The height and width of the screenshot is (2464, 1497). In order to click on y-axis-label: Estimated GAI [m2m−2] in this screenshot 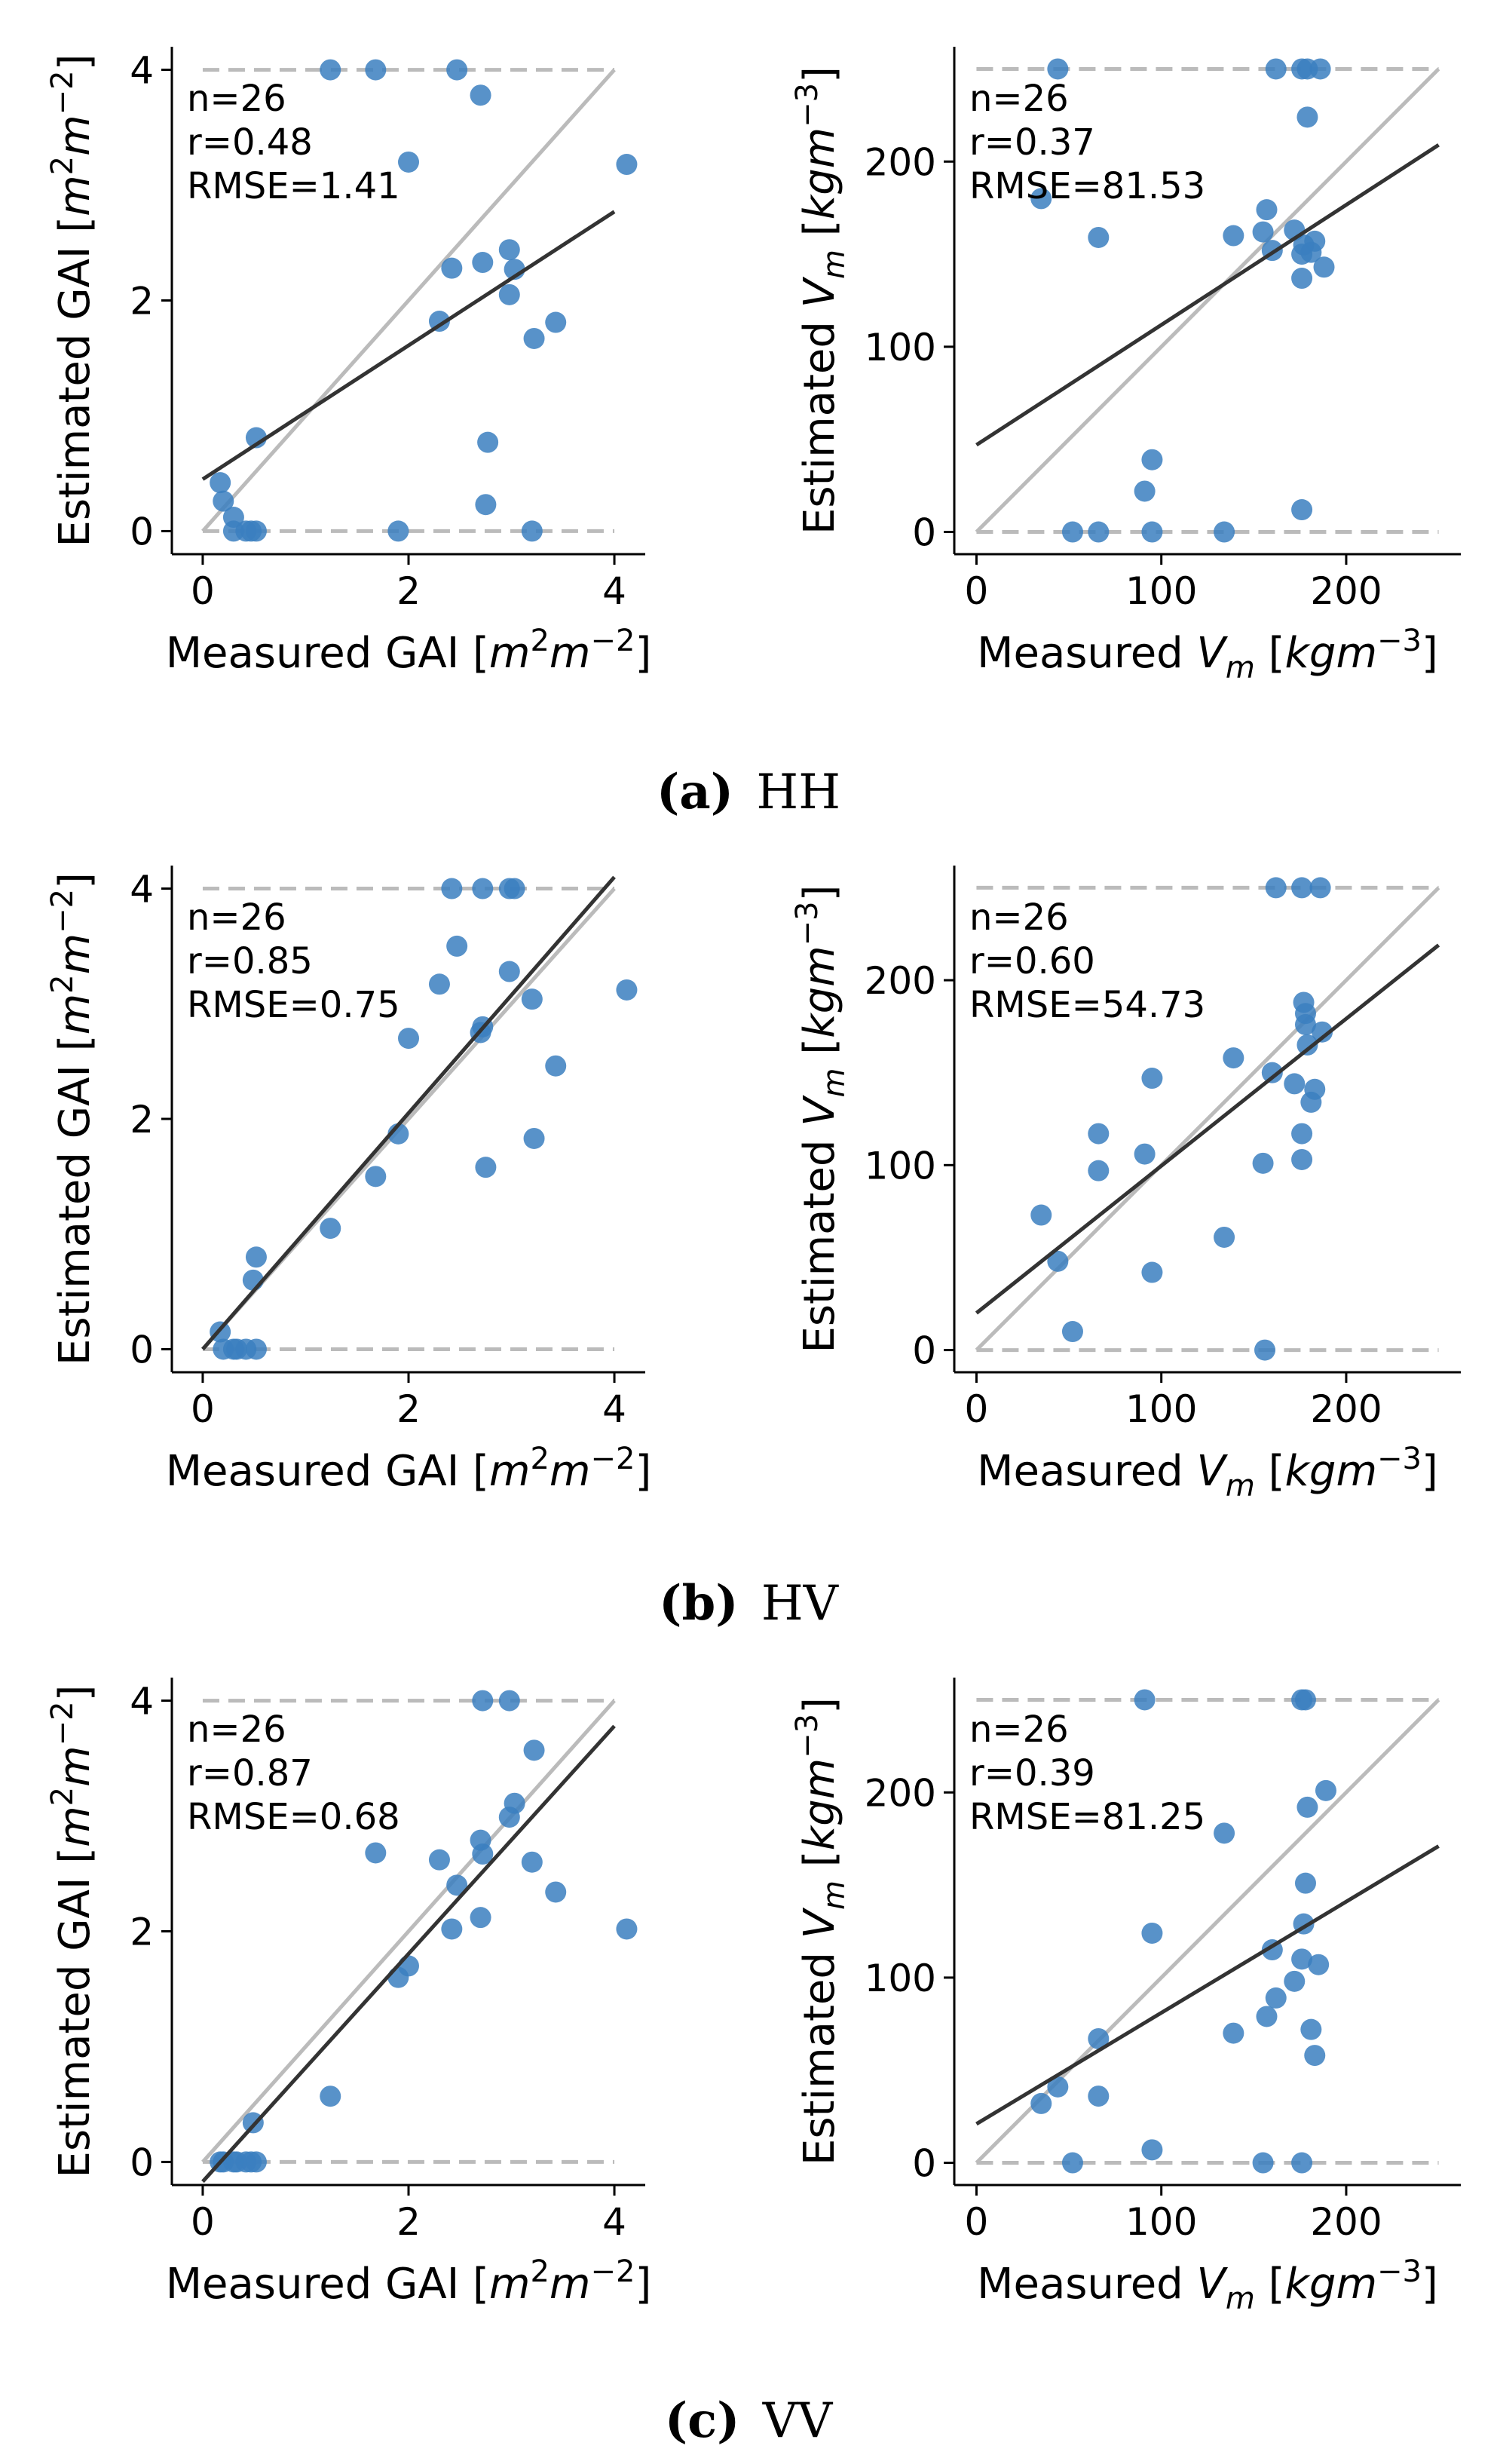, I will do `click(72, 1932)`.